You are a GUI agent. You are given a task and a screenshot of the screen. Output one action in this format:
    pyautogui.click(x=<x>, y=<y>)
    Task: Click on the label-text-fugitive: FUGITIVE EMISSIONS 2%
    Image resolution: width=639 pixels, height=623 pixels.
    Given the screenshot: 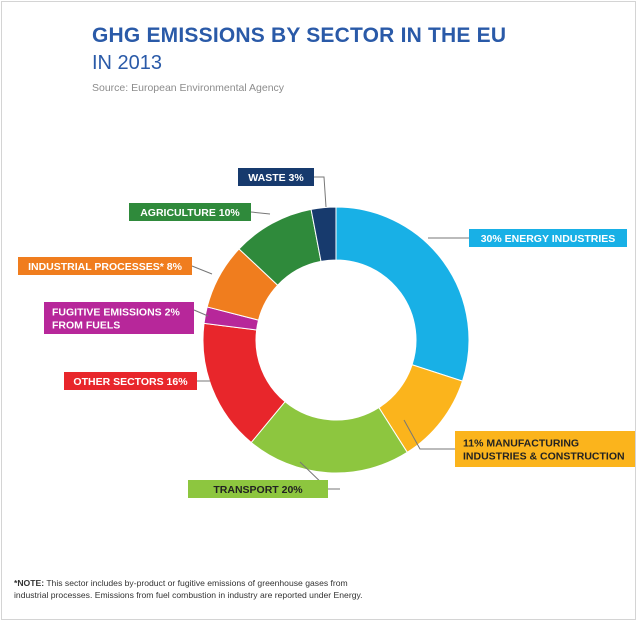 What is the action you would take?
    pyautogui.click(x=116, y=313)
    